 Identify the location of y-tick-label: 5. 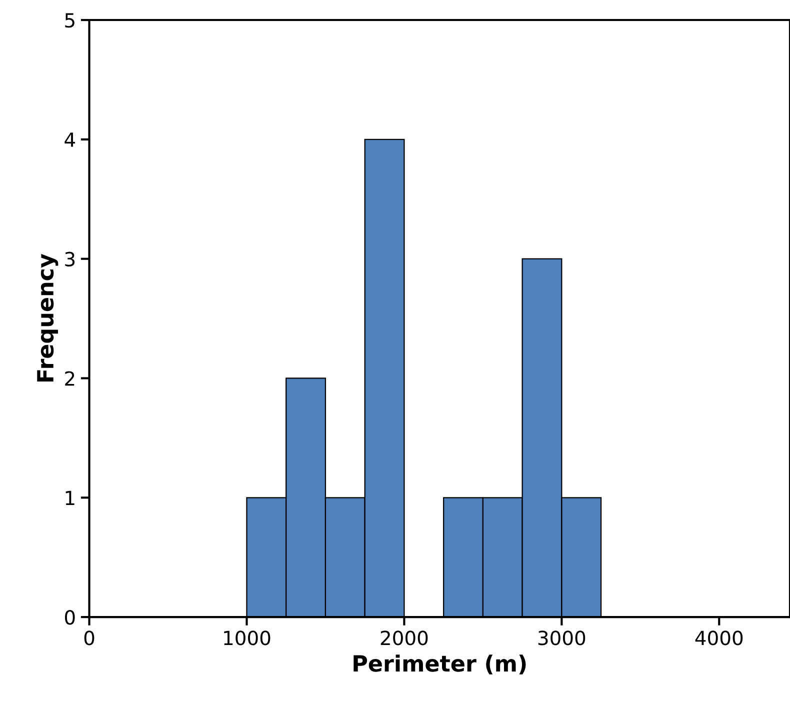
(69, 20).